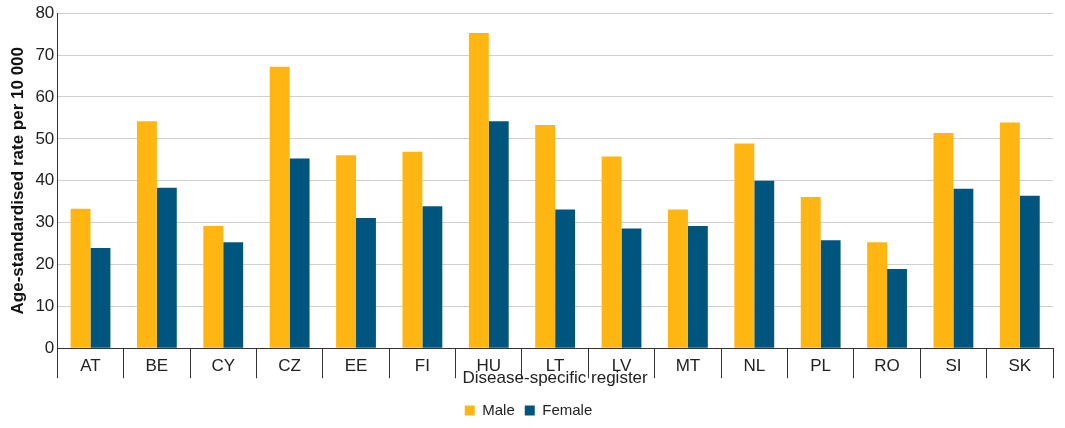 The image size is (1065, 428). I want to click on x-tick-label: NL, so click(754, 366).